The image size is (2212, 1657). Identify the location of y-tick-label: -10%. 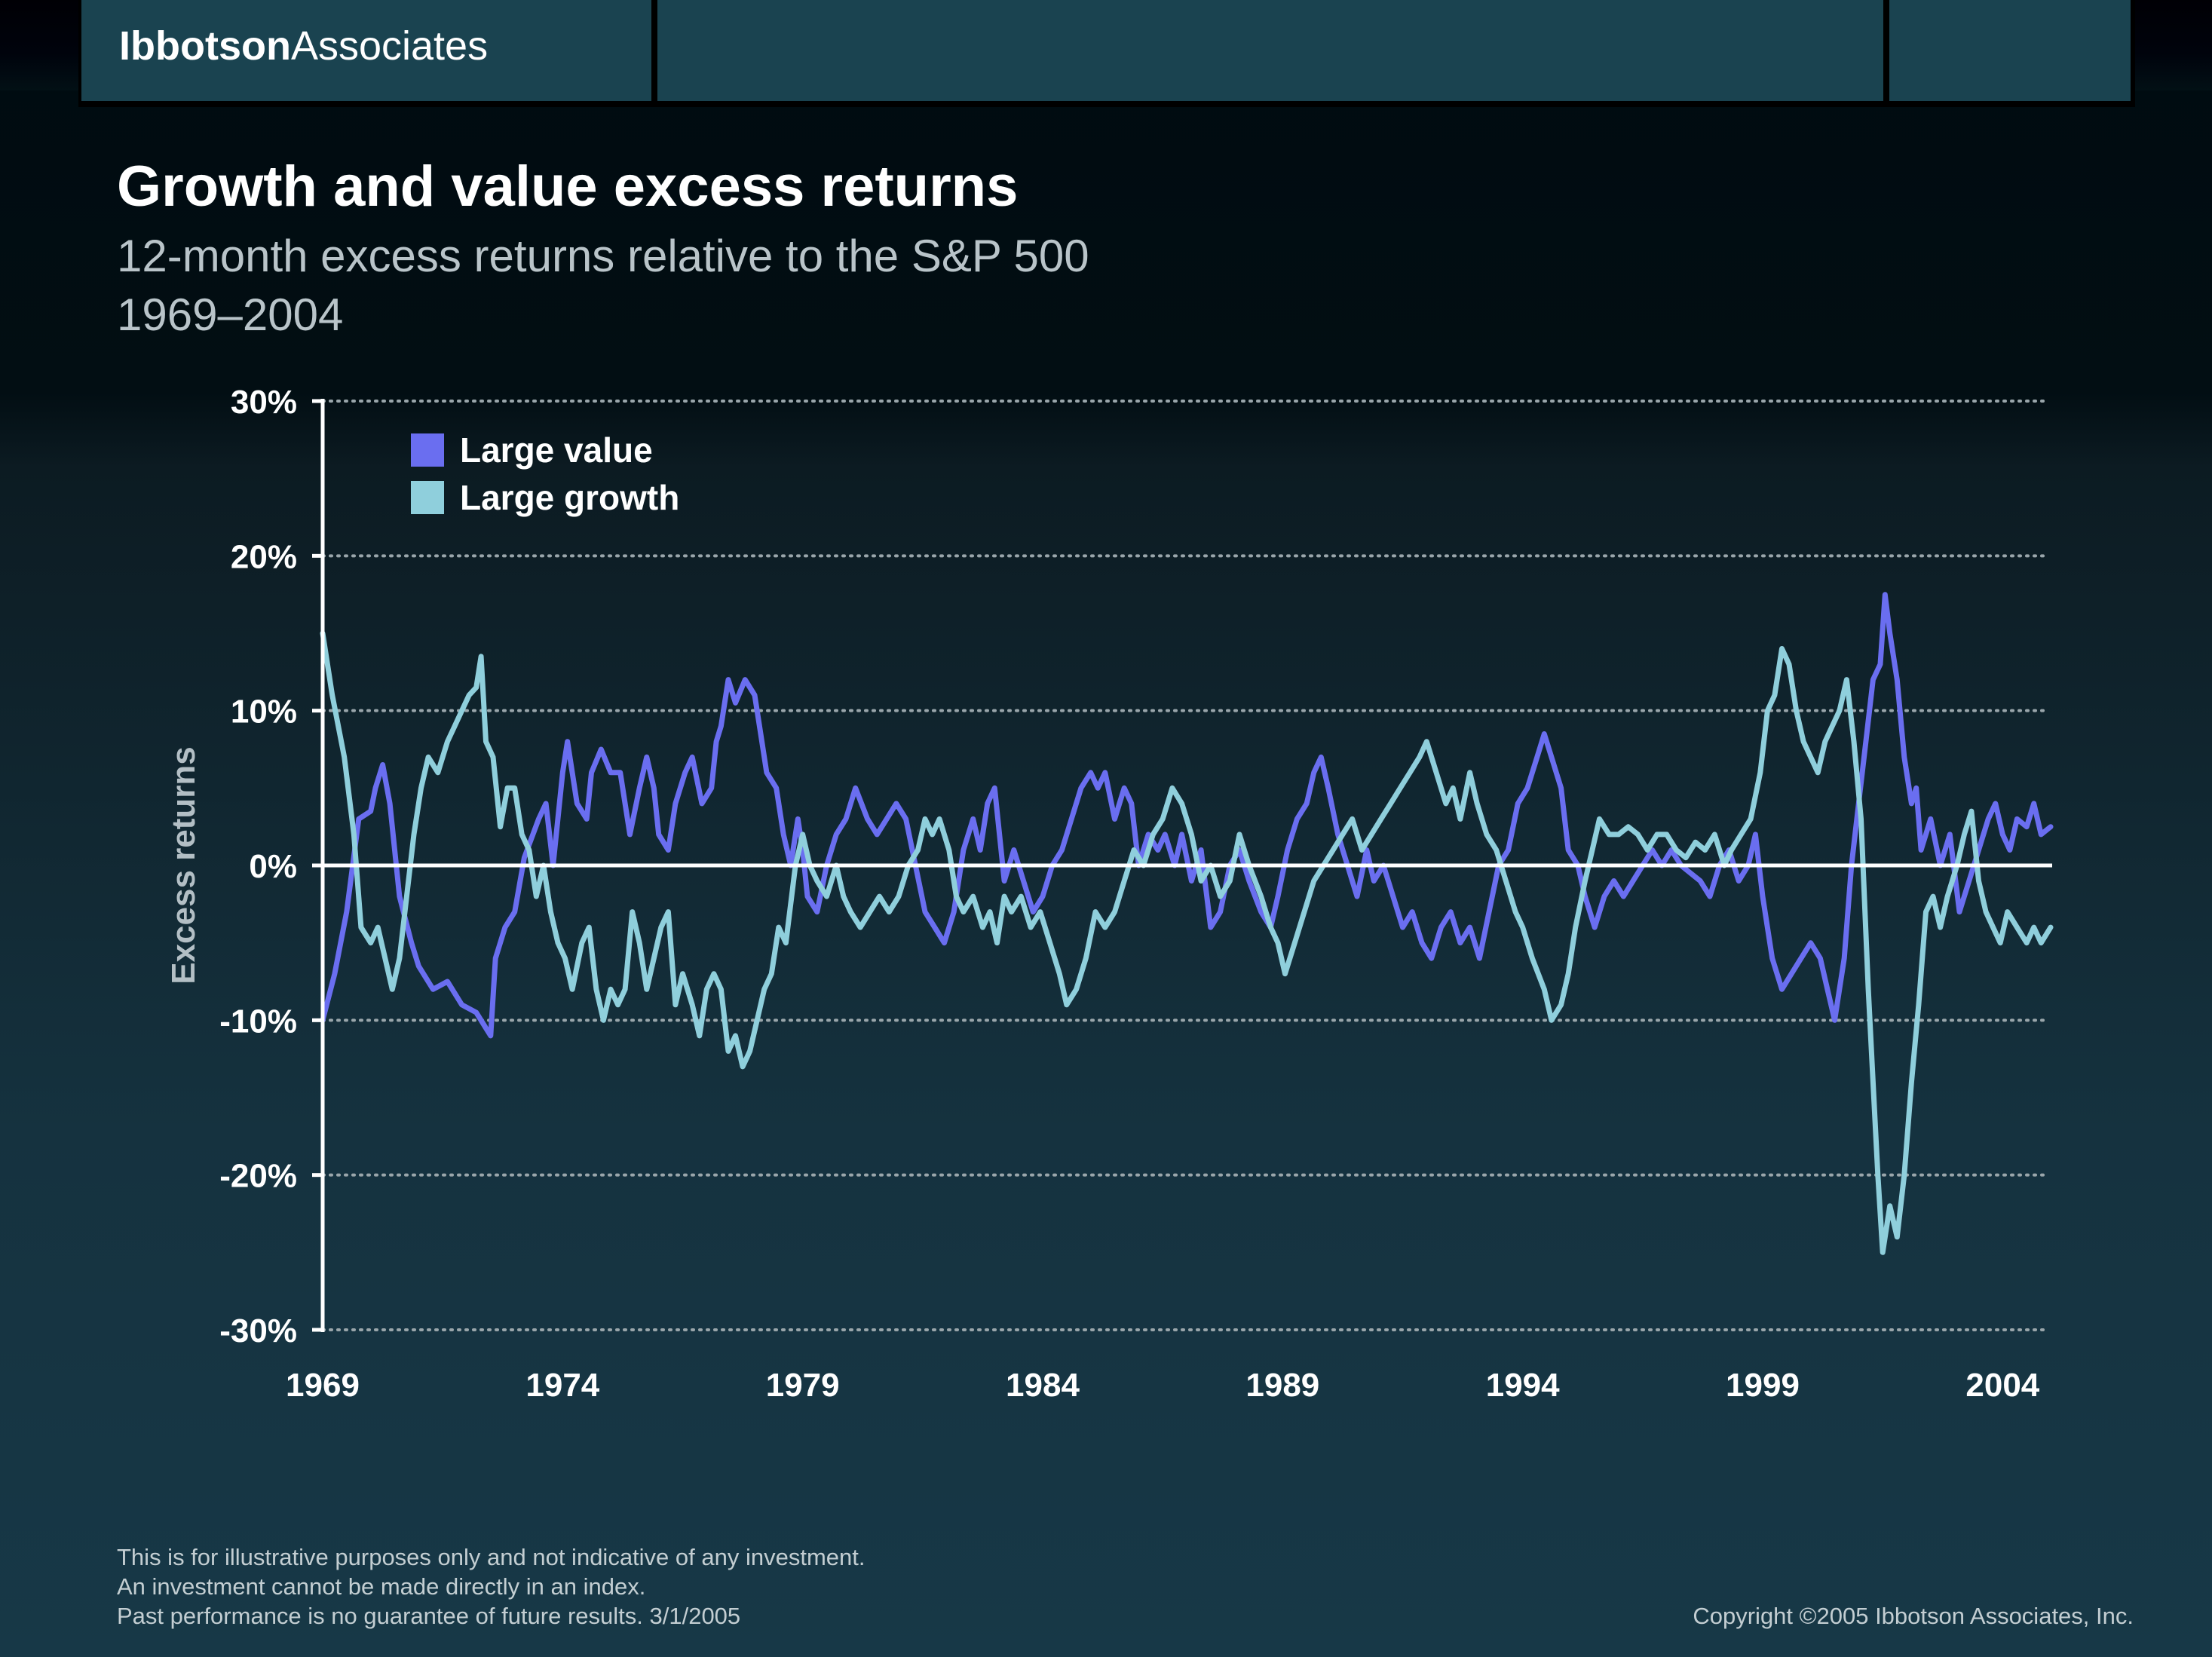
(258, 1021).